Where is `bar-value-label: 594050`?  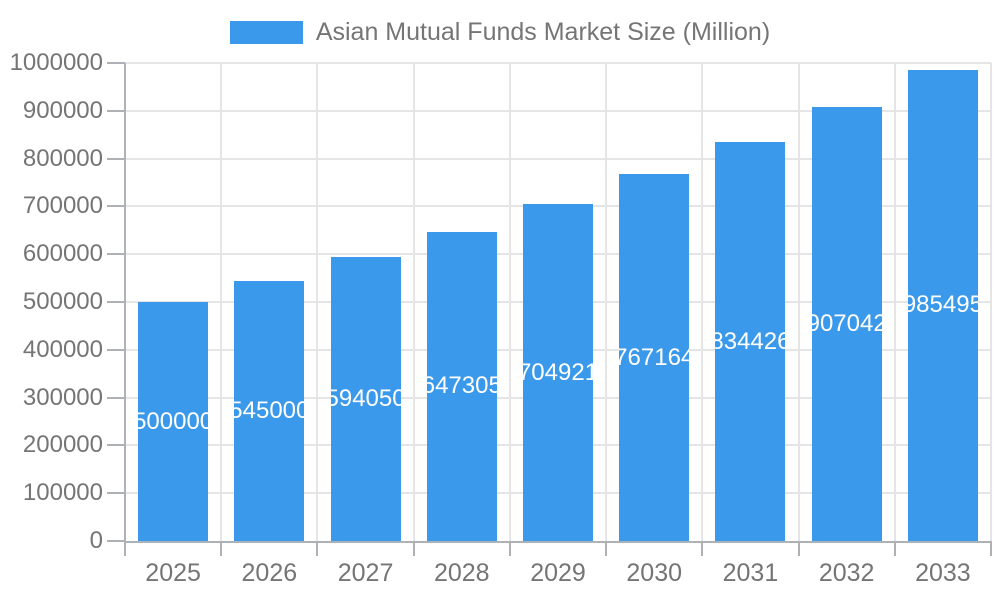 bar-value-label: 594050 is located at coordinates (365, 398).